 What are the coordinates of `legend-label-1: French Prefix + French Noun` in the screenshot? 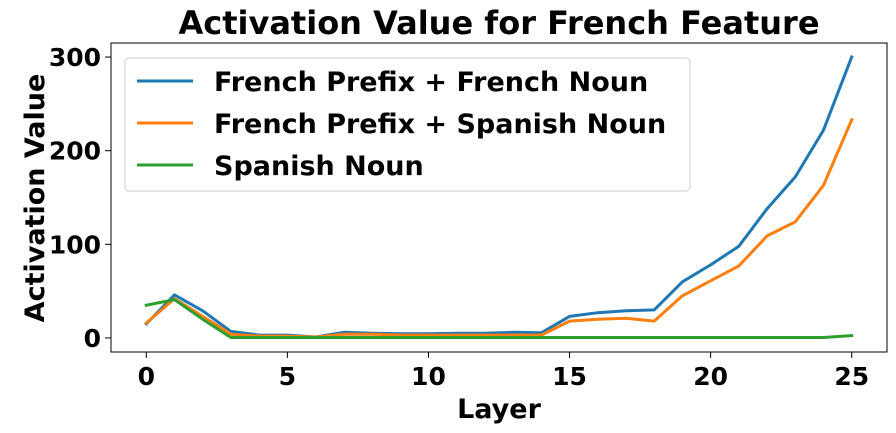 It's located at (431, 82).